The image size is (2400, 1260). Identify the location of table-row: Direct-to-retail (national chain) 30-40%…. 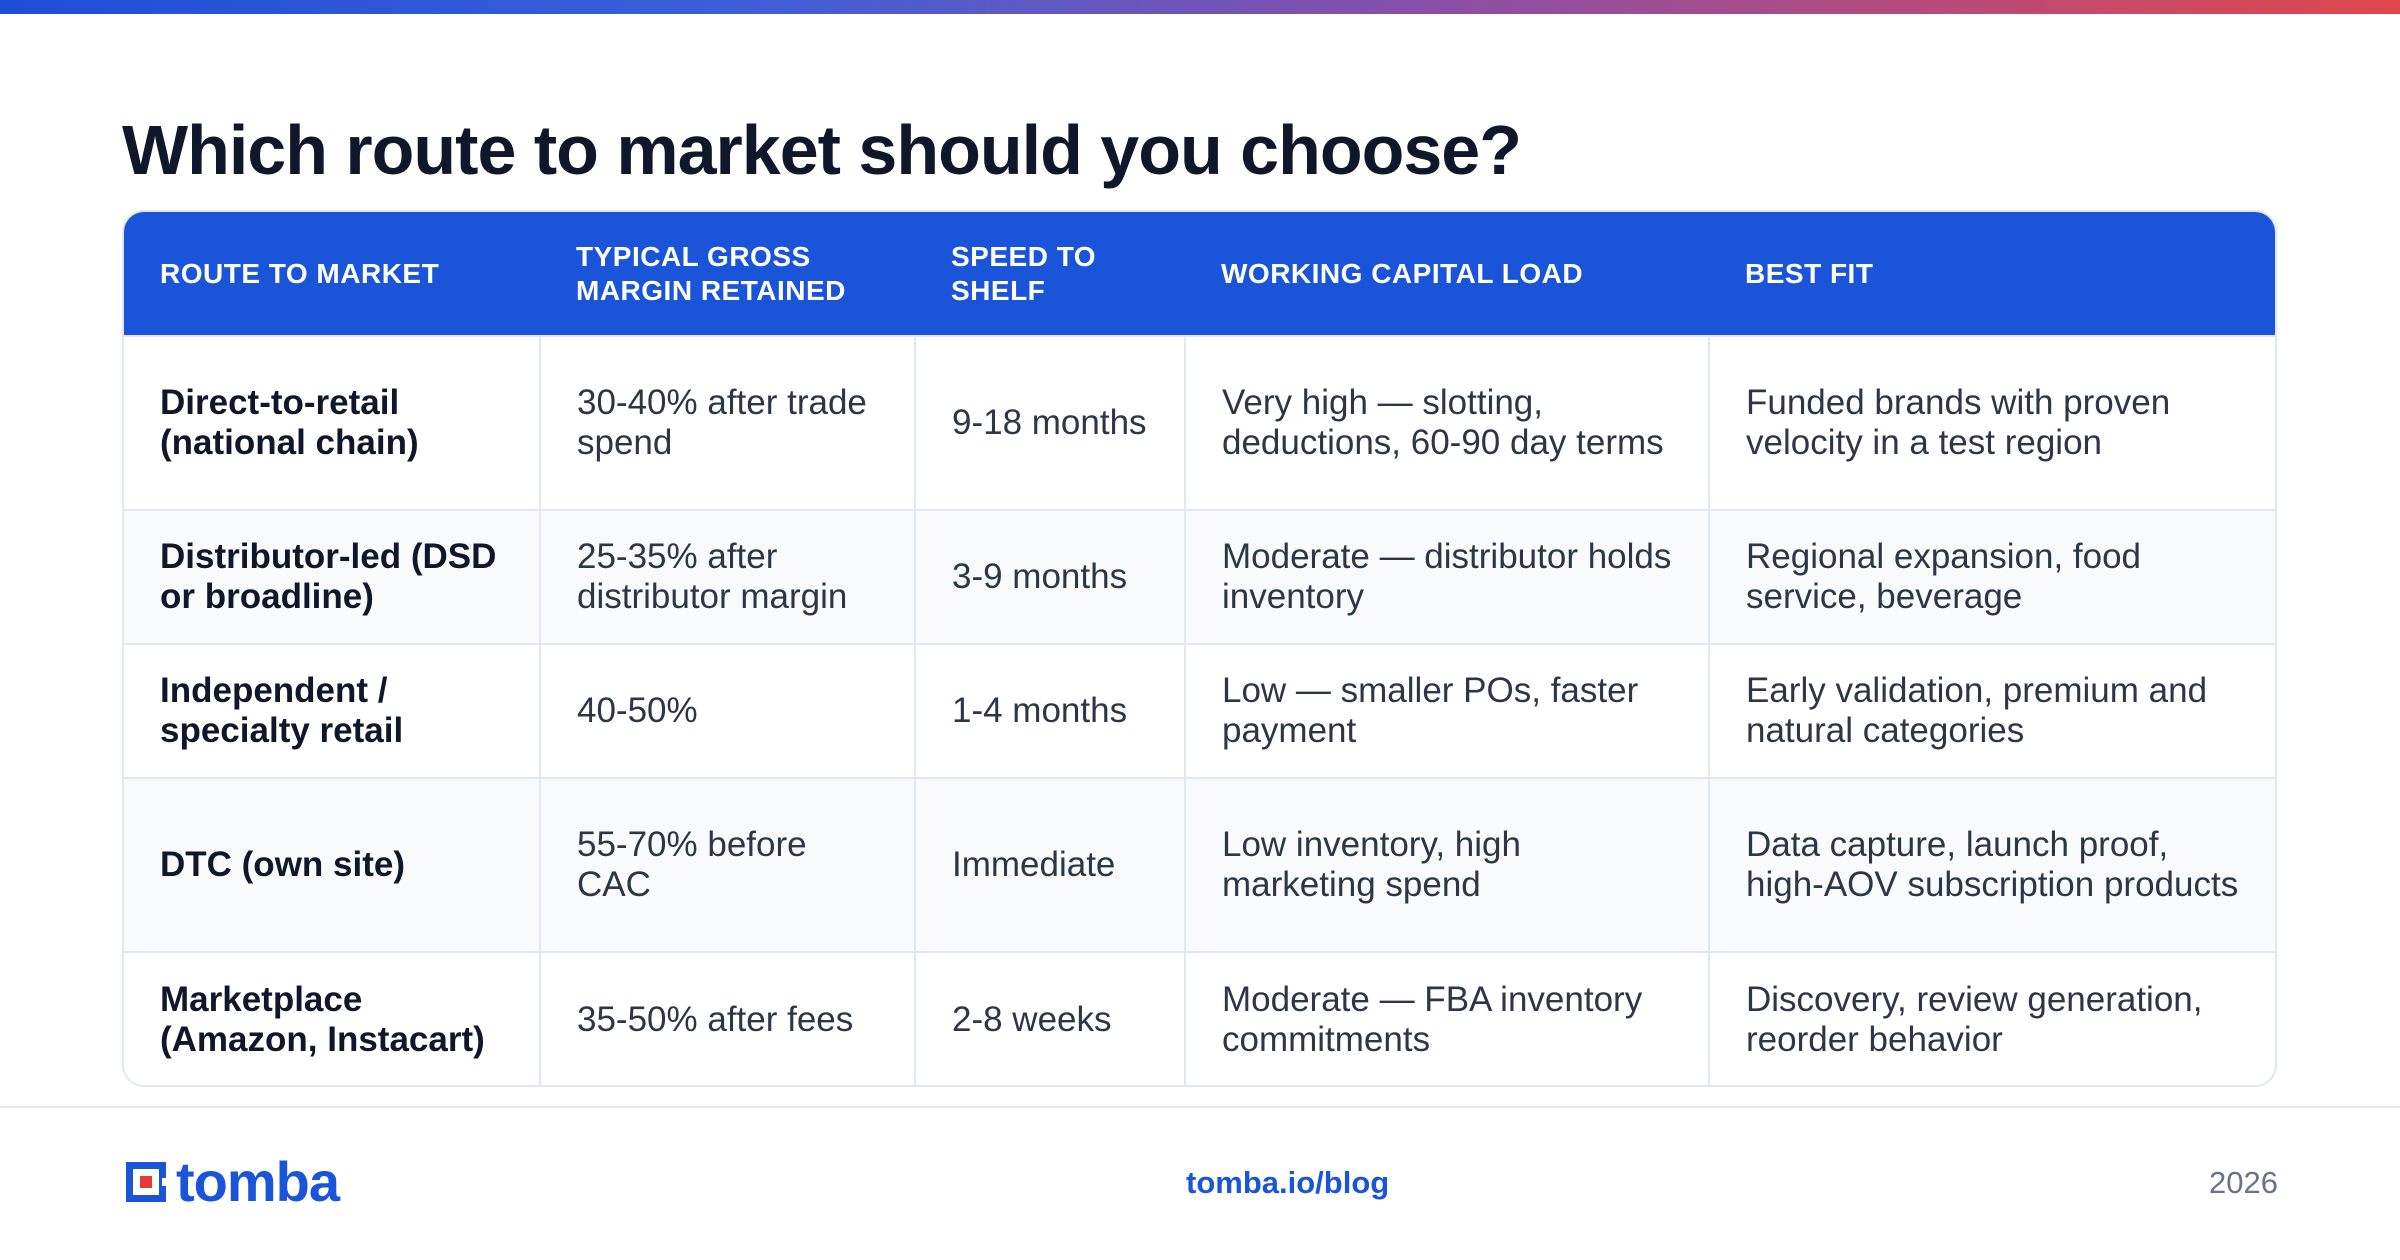
(1199, 422).